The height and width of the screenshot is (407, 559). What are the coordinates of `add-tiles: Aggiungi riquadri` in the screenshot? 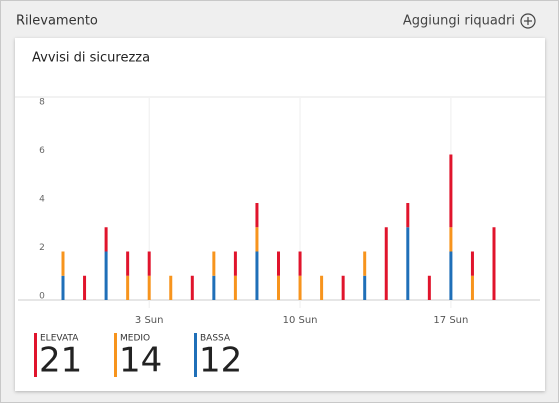 It's located at (459, 21).